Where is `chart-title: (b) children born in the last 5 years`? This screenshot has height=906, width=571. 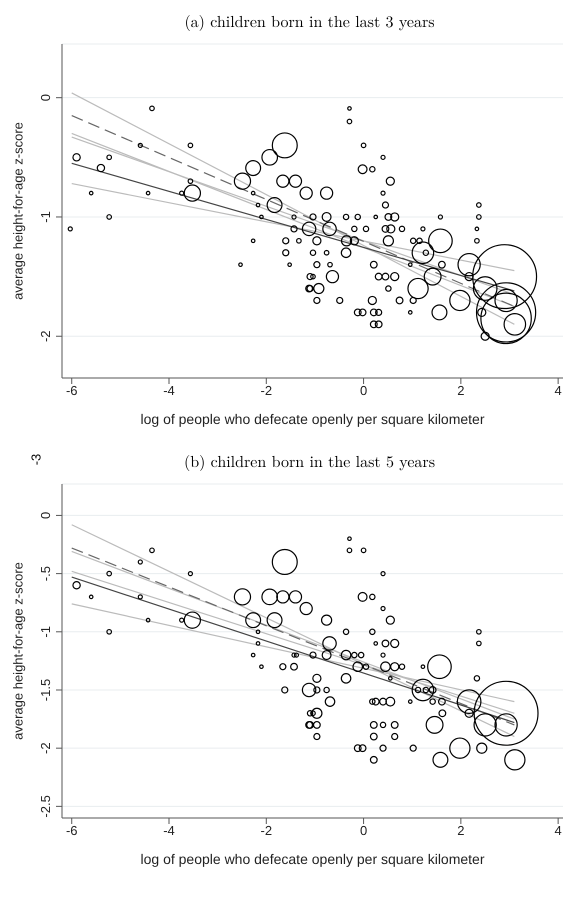 chart-title: (b) children born in the last 5 years is located at coordinates (309, 461).